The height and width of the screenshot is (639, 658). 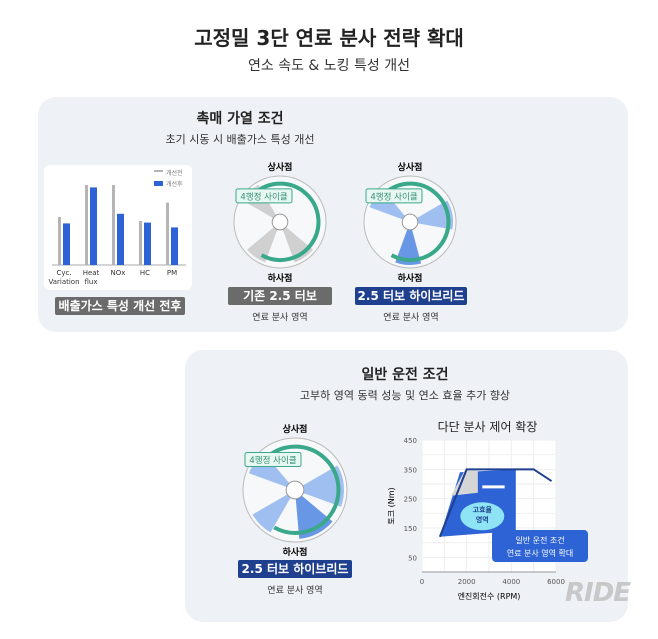 I want to click on legend-label: 개선후, so click(x=174, y=184).